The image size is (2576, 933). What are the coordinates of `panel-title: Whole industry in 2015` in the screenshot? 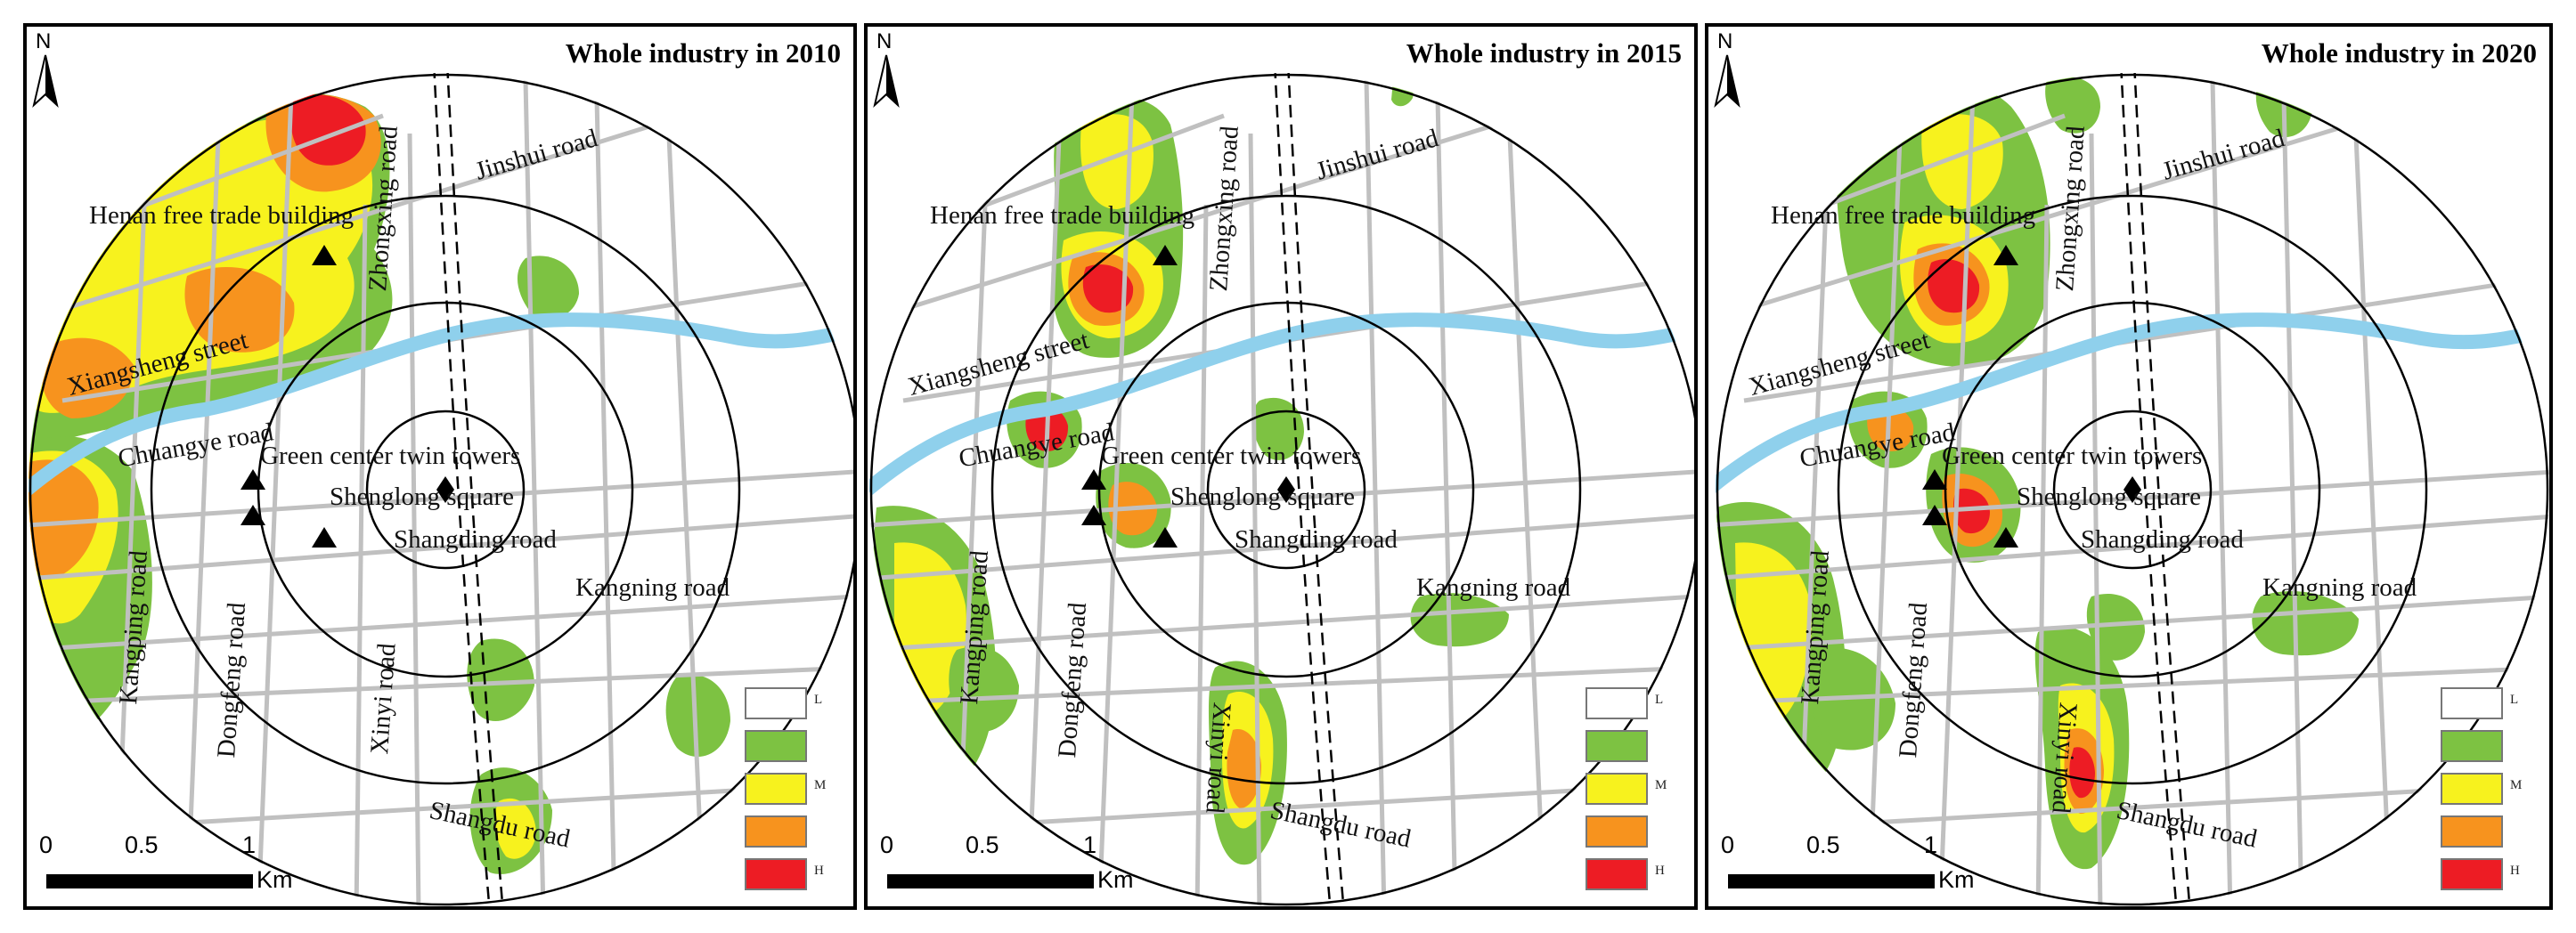 It's located at (1544, 53).